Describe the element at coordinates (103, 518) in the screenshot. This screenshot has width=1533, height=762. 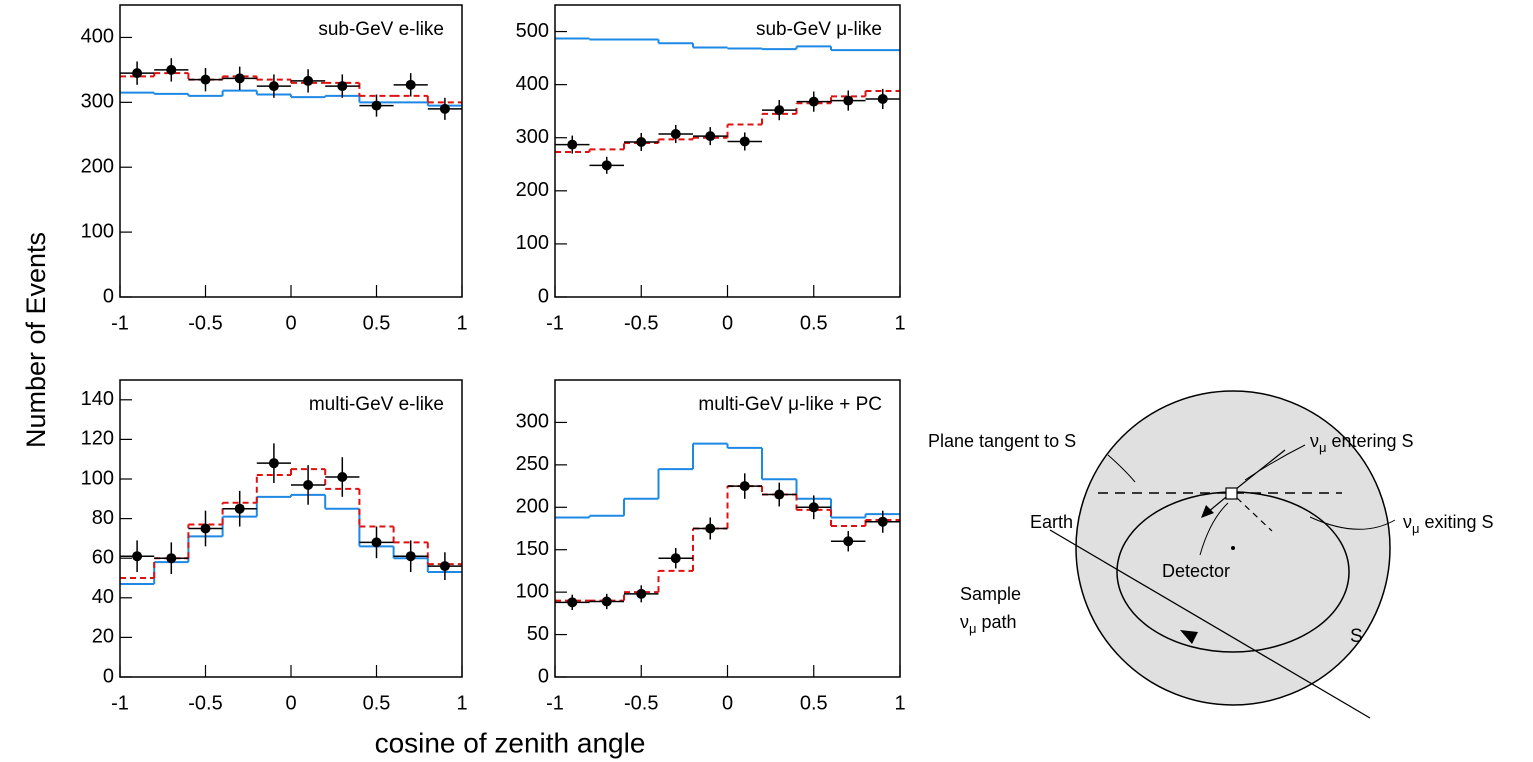
I see `y-tick-label: 80` at that location.